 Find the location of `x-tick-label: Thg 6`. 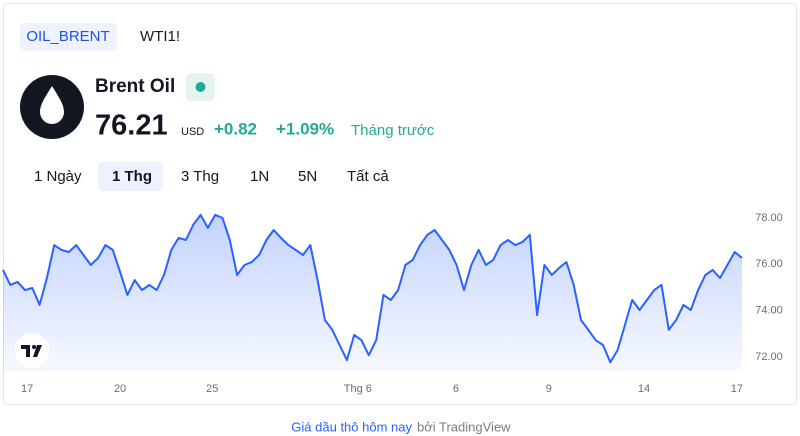

x-tick-label: Thg 6 is located at coordinates (358, 389).